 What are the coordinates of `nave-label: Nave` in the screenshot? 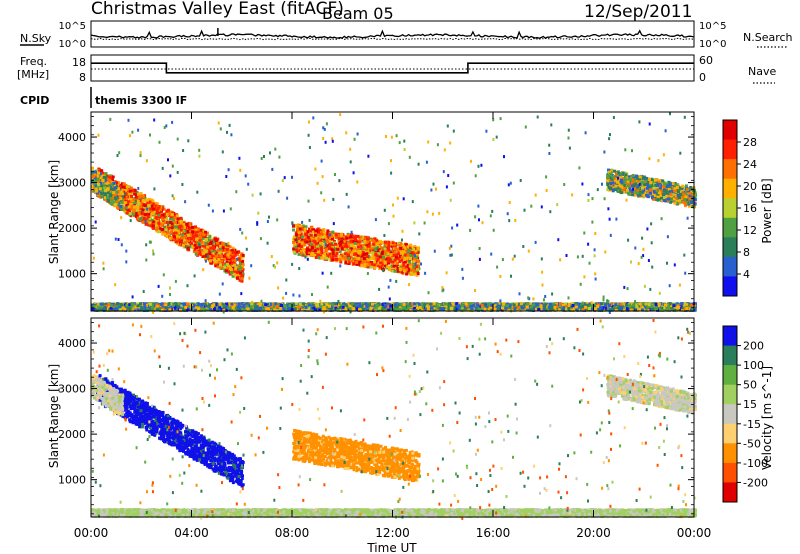 It's located at (762, 71).